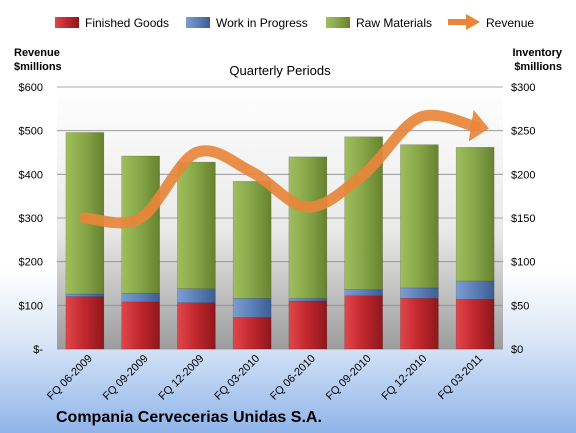  Describe the element at coordinates (338, 22) in the screenshot. I see `legend-swatch-raw-materials` at that location.